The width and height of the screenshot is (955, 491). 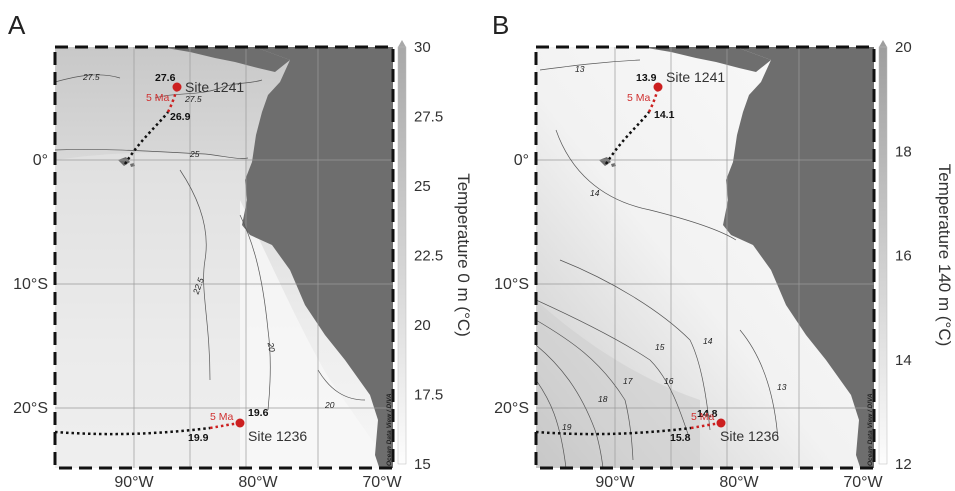 I want to click on central-america-land-a, so click(x=225, y=59).